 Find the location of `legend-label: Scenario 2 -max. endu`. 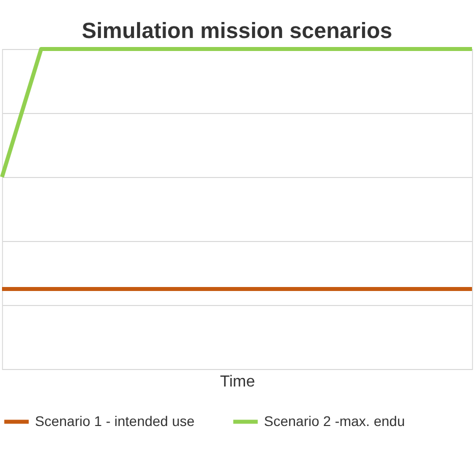

legend-label: Scenario 2 -max. endu is located at coordinates (334, 420).